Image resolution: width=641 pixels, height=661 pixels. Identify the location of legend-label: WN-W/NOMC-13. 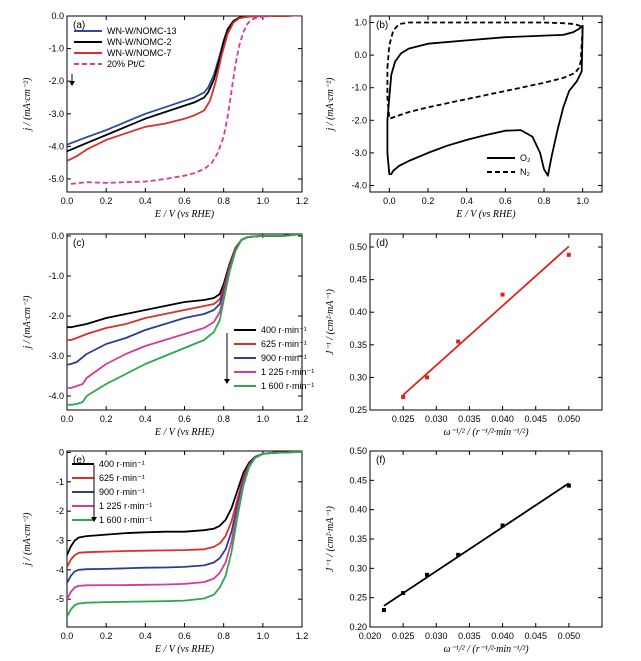
(142, 31).